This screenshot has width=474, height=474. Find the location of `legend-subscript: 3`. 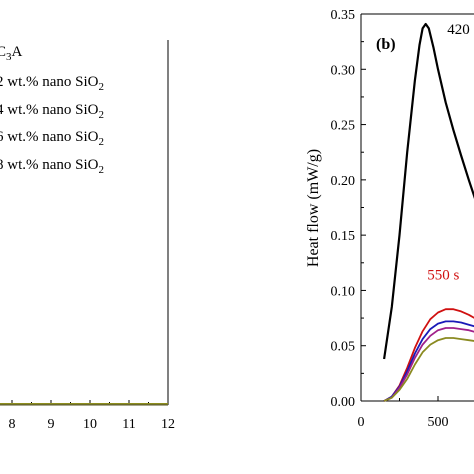

legend-subscript: 3 is located at coordinates (9, 57).